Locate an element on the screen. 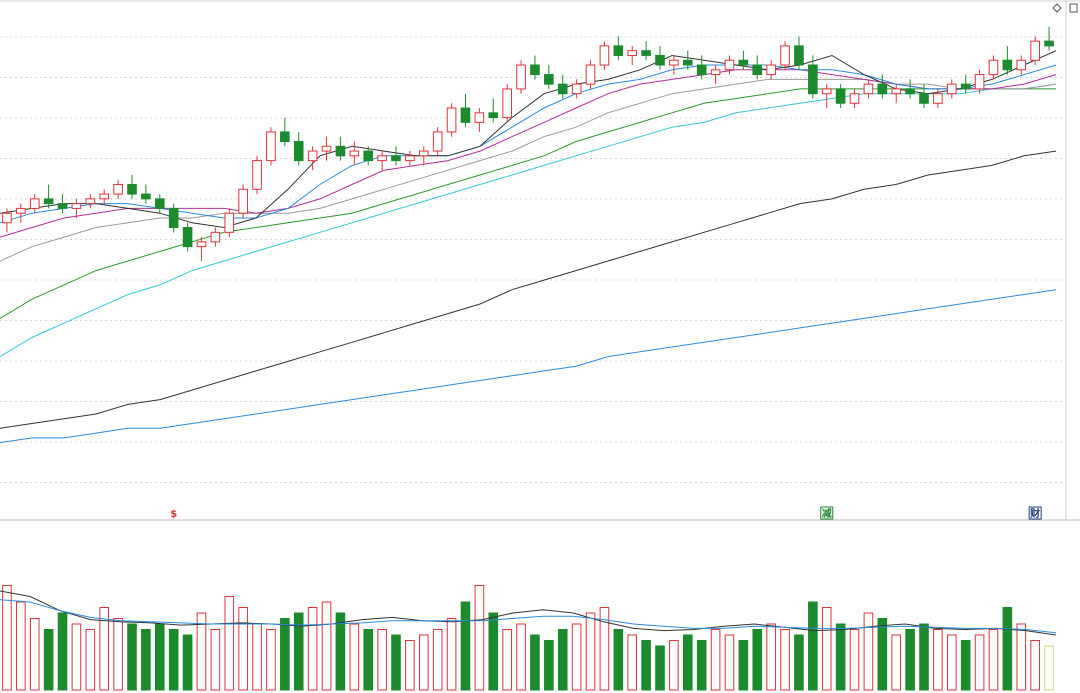  diamond-icon is located at coordinates (1057, 8).